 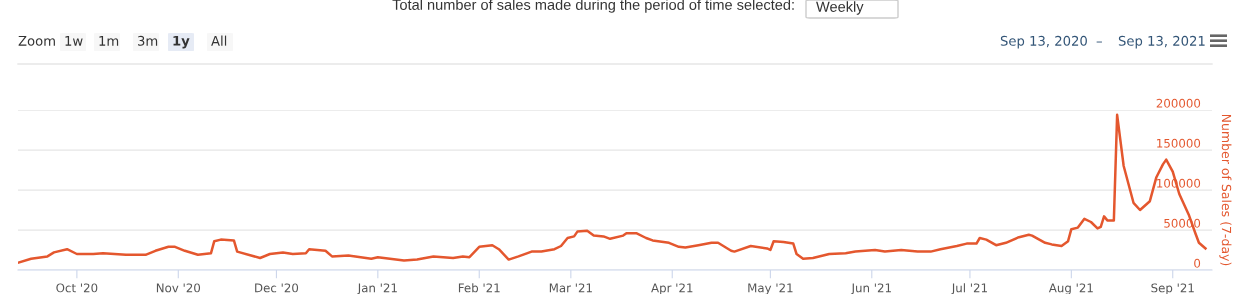 What do you see at coordinates (770, 288) in the screenshot?
I see `x-tick-label: May '21` at bounding box center [770, 288].